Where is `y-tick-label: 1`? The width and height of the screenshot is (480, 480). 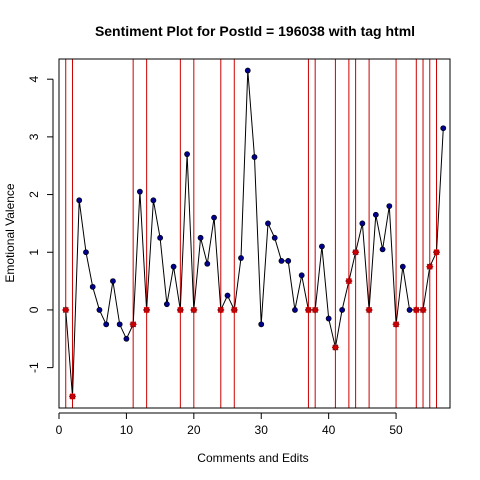
y-tick-label: 1 is located at coordinates (34, 252).